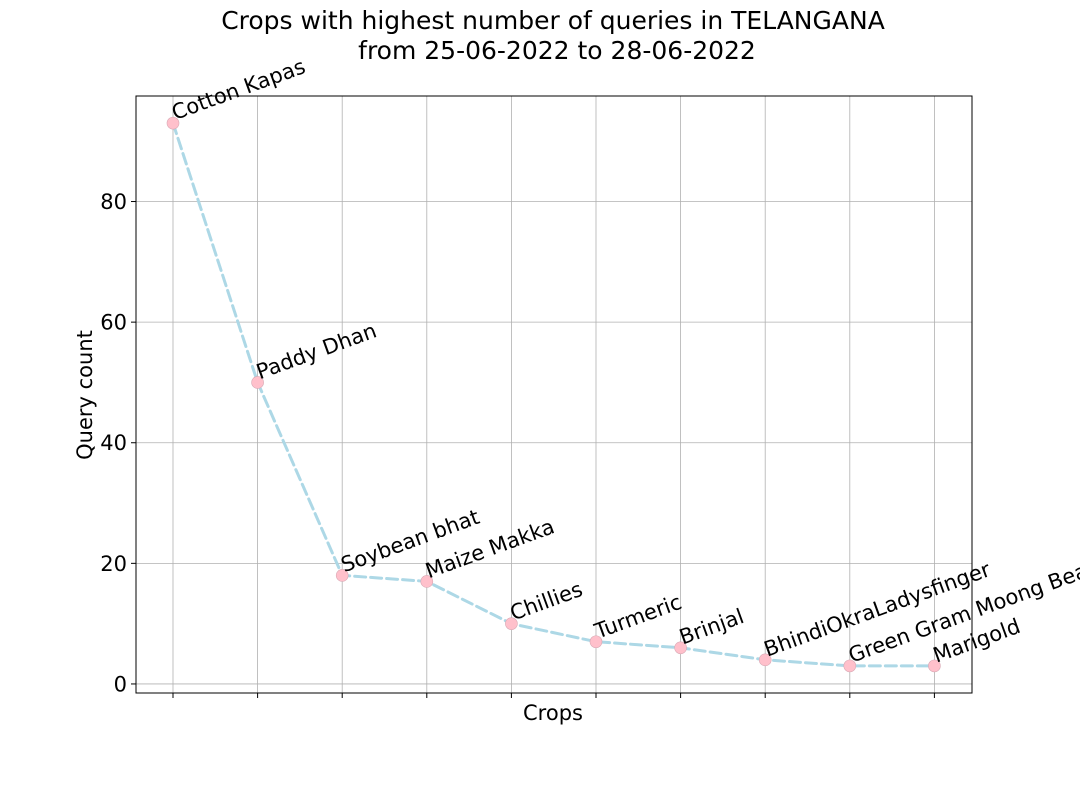 The image size is (1080, 792). What do you see at coordinates (85, 395) in the screenshot?
I see `y-axis-label: Query count` at bounding box center [85, 395].